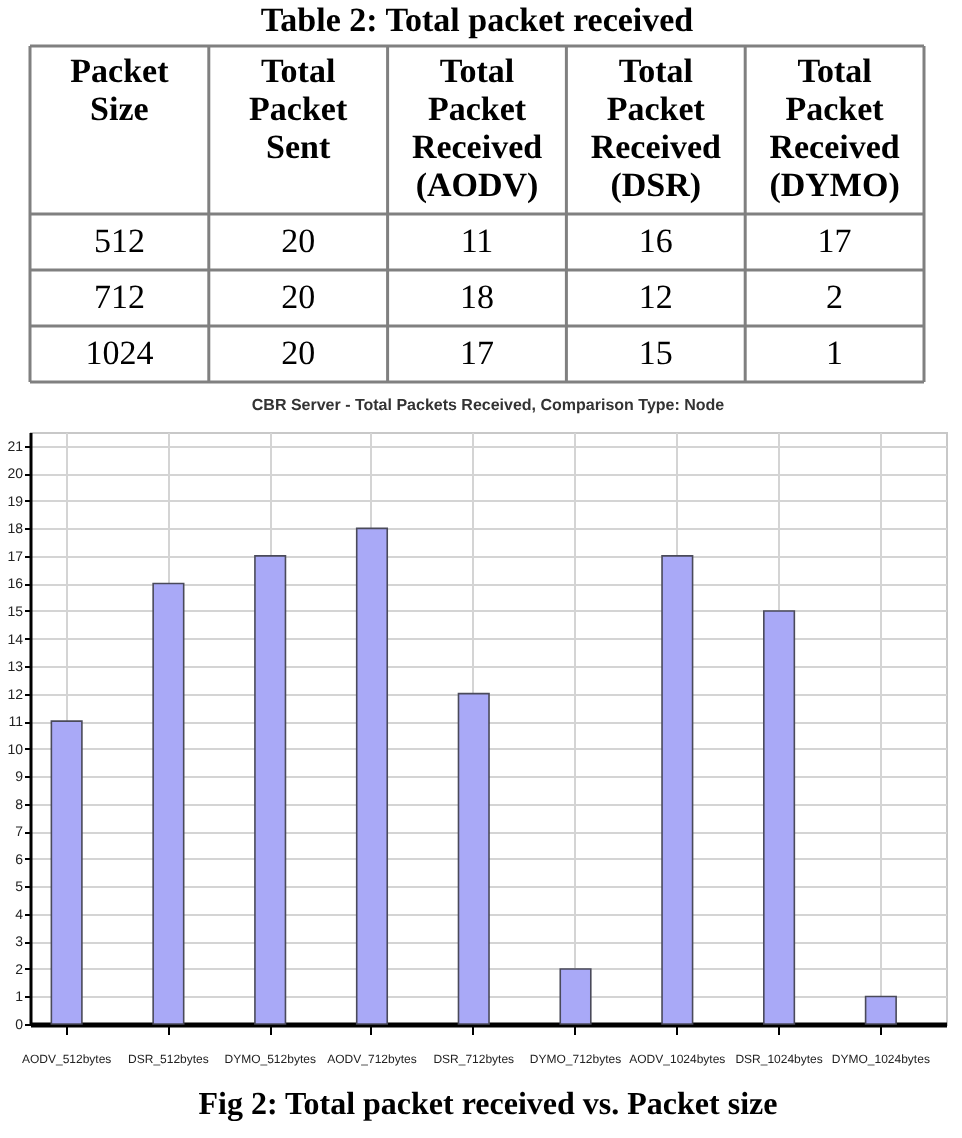 The width and height of the screenshot is (962, 1138). Describe the element at coordinates (655, 241) in the screenshot. I see `text: 16` at that location.